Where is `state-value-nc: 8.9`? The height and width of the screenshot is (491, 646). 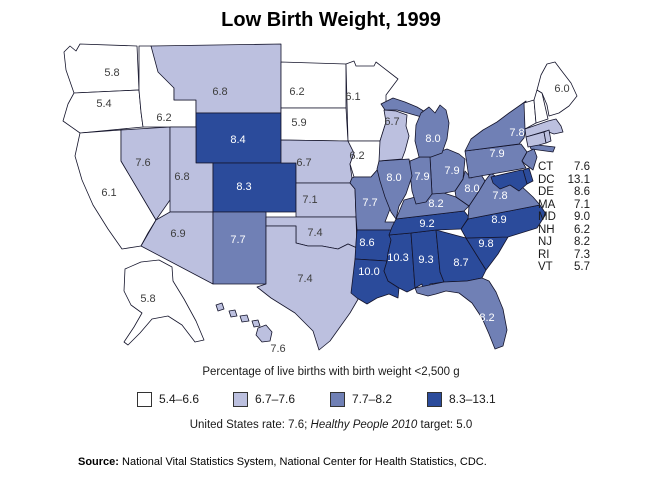 state-value-nc: 8.9 is located at coordinates (498, 220).